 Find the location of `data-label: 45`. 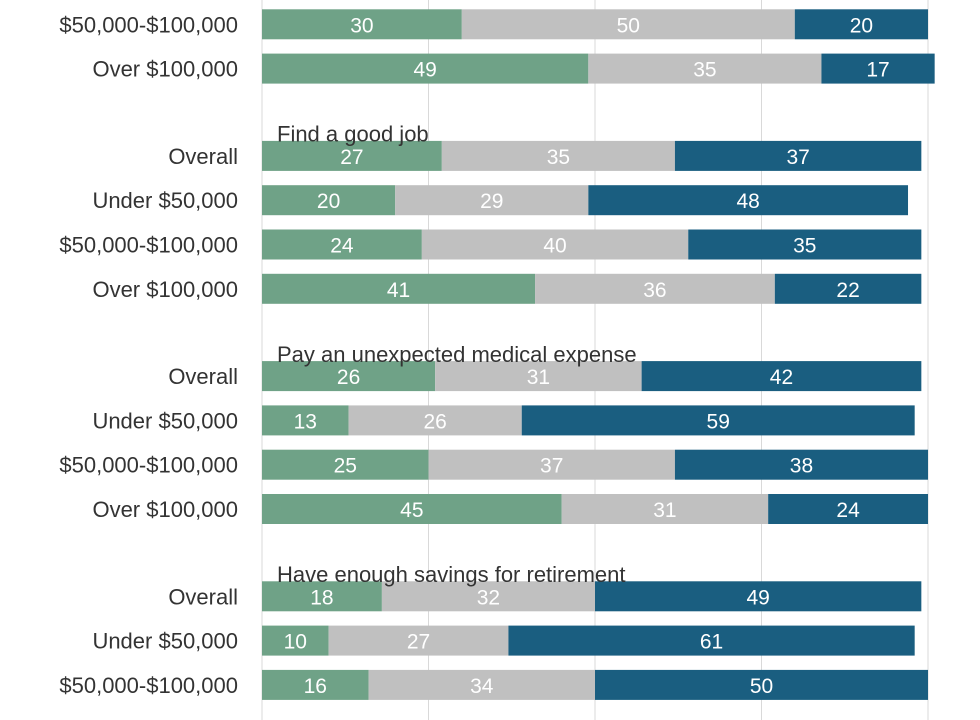

data-label: 45 is located at coordinates (411, 510).